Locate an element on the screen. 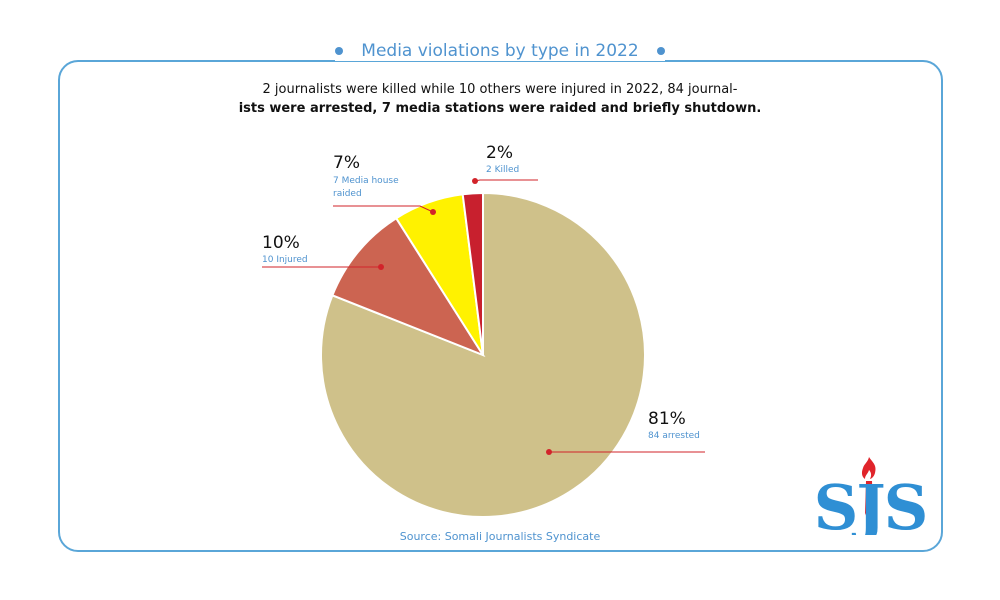 The height and width of the screenshot is (600, 1000). slice-category-label: raided is located at coordinates (347, 194).